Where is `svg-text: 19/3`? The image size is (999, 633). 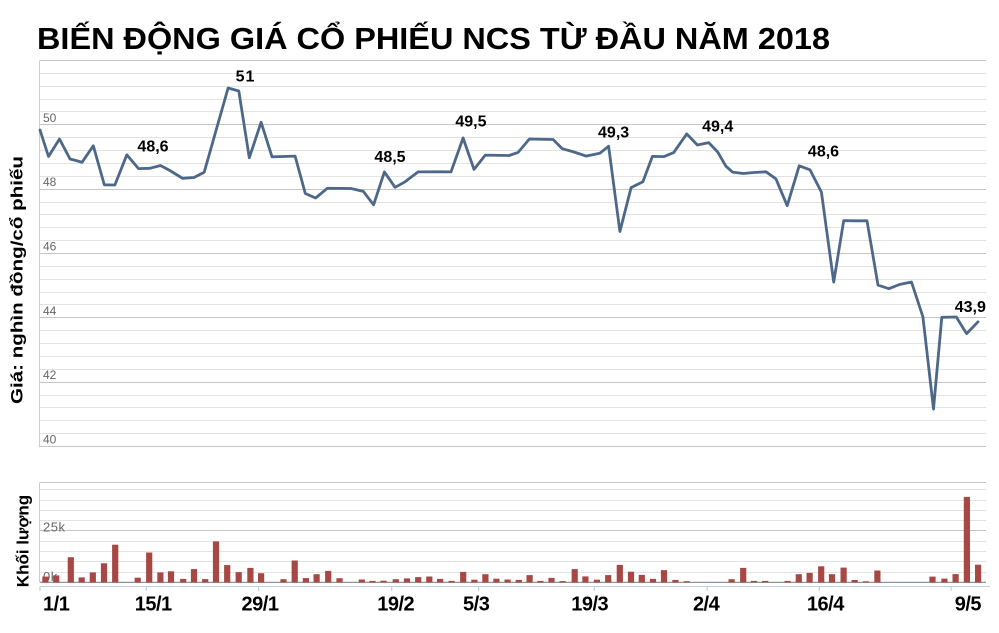 svg-text: 19/3 is located at coordinates (589, 605).